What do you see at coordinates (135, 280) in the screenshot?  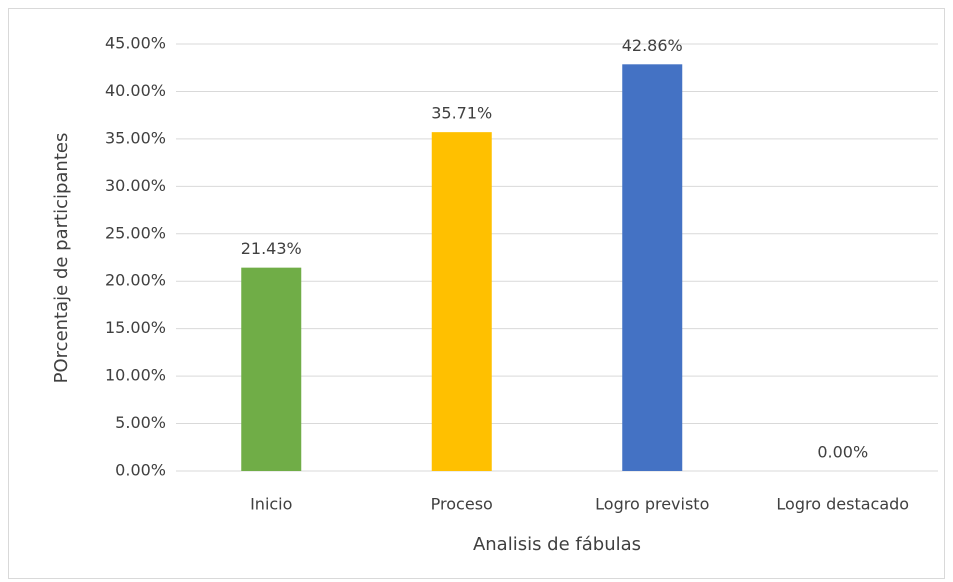 I see `y-tick-label: 20.00%` at bounding box center [135, 280].